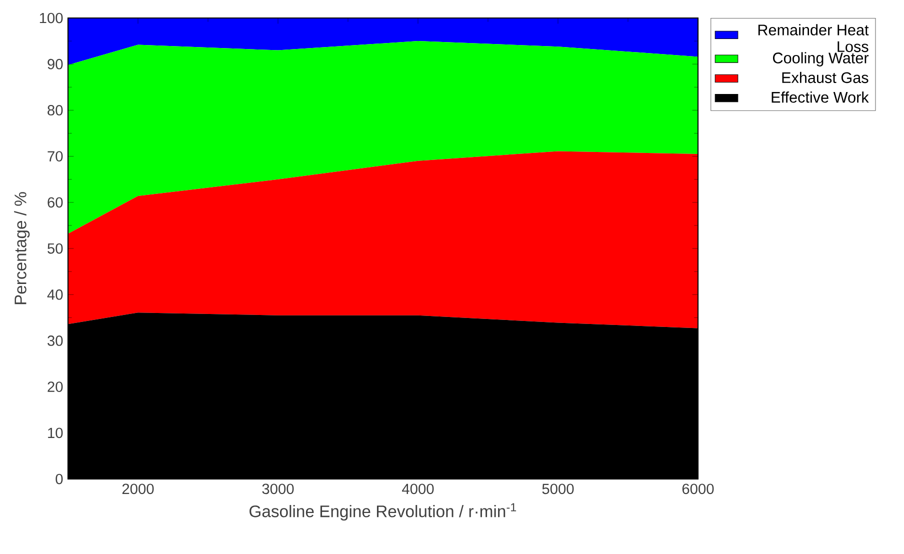  I want to click on y-axis-title: Percentage / %, so click(22, 248).